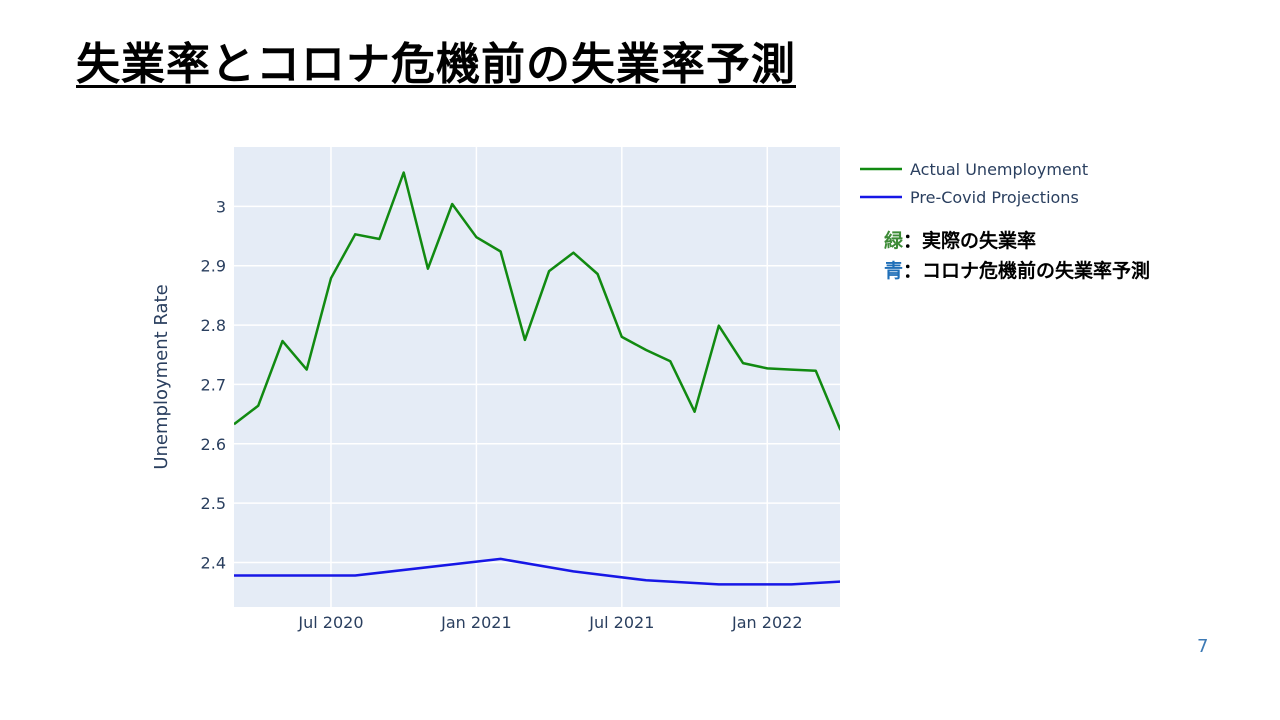 The image size is (1280, 720). Describe the element at coordinates (213, 266) in the screenshot. I see `y-tick-label: 2.9` at that location.